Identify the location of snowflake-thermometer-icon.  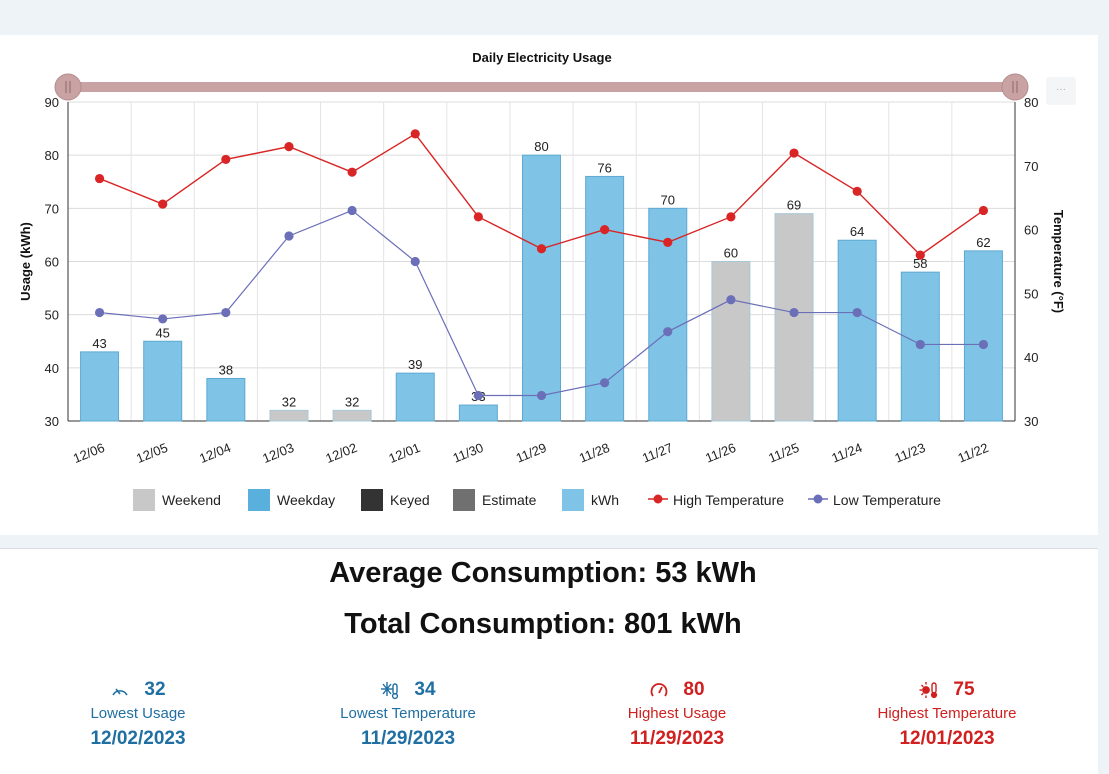
(390, 691).